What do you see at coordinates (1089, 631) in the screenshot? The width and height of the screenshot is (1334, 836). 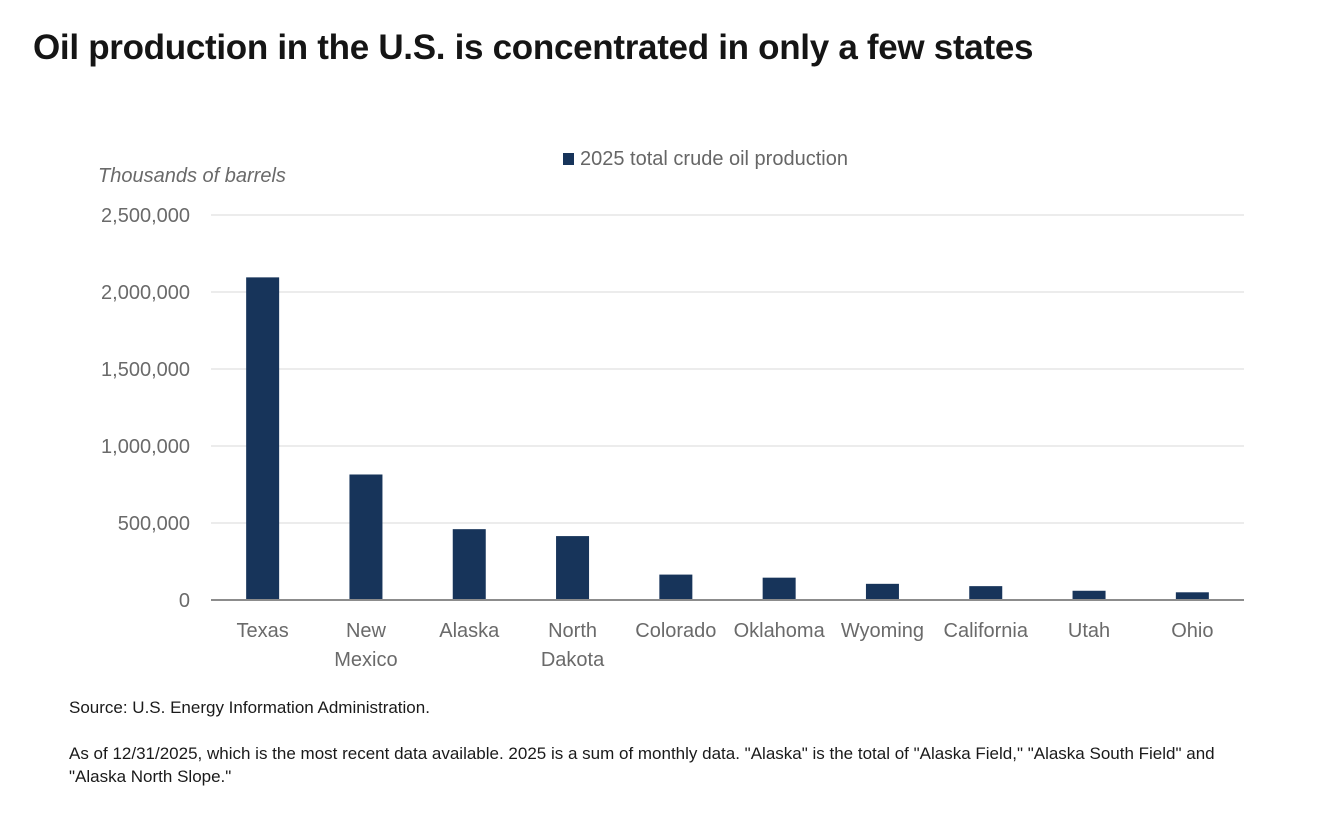 I see `x-tick-label: Utah` at bounding box center [1089, 631].